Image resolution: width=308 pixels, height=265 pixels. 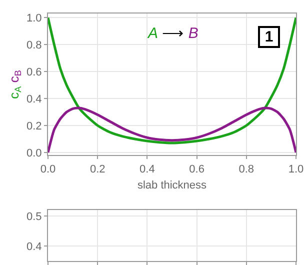 I want to click on x-tick-label: 0.0, so click(x=48, y=169).